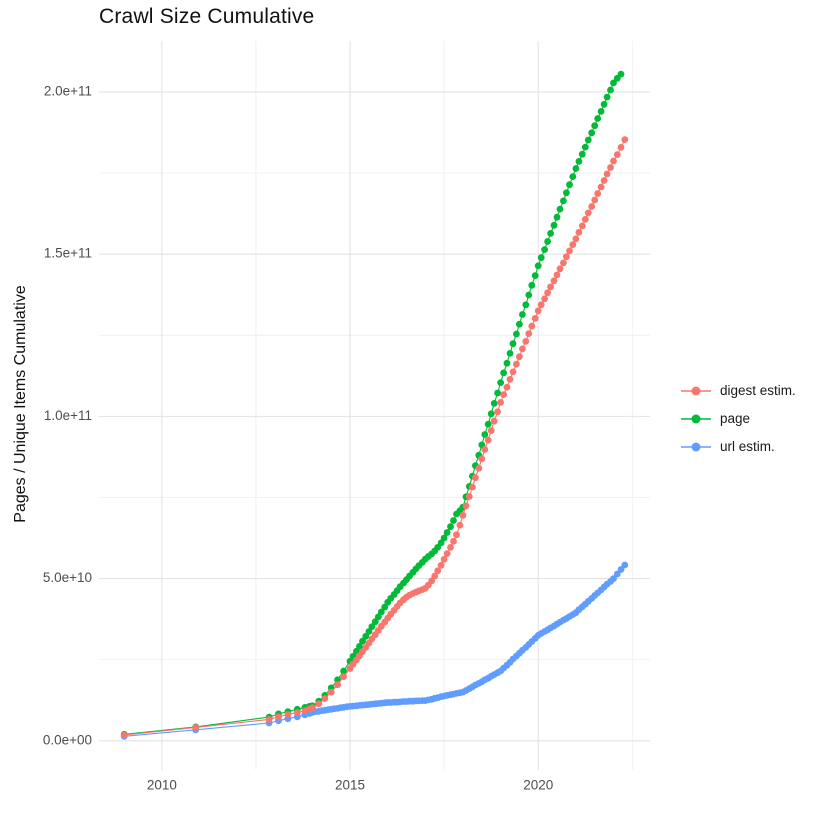  I want to click on legend-label-digest: digest estim., so click(758, 390).